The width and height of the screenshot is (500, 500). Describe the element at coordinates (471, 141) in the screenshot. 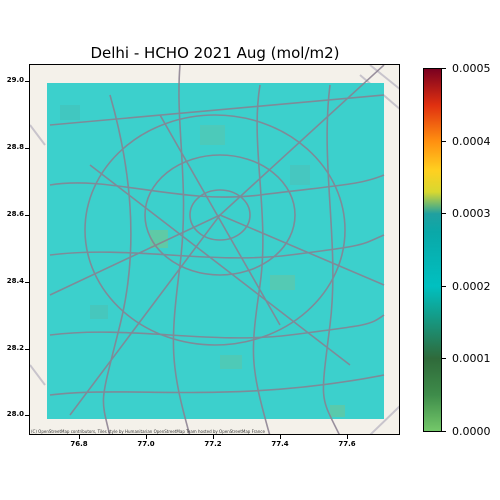

I see `colorbar-tick-label: 0.0004` at that location.